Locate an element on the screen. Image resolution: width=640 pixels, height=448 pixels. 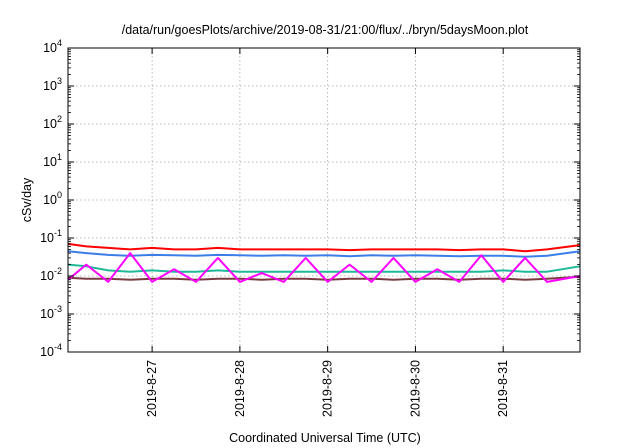
y-tick-label: 10⁻¹ is located at coordinates (51, 236).